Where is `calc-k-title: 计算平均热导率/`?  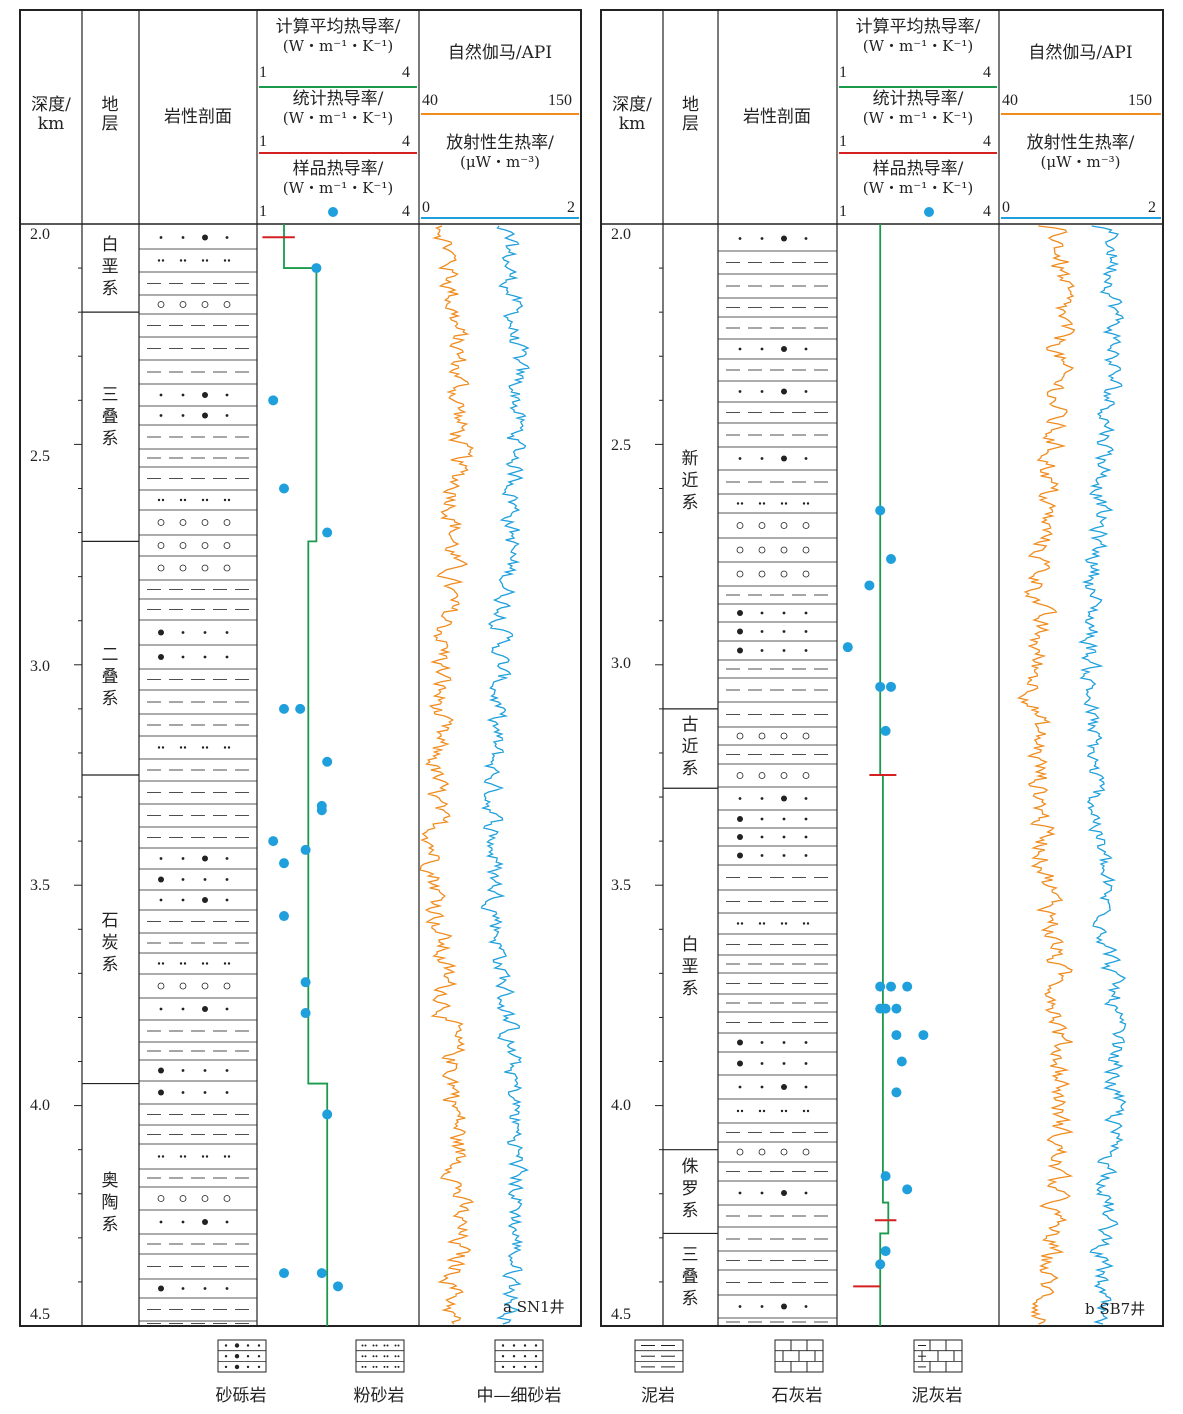 calc-k-title: 计算平均热导率/ is located at coordinates (338, 27).